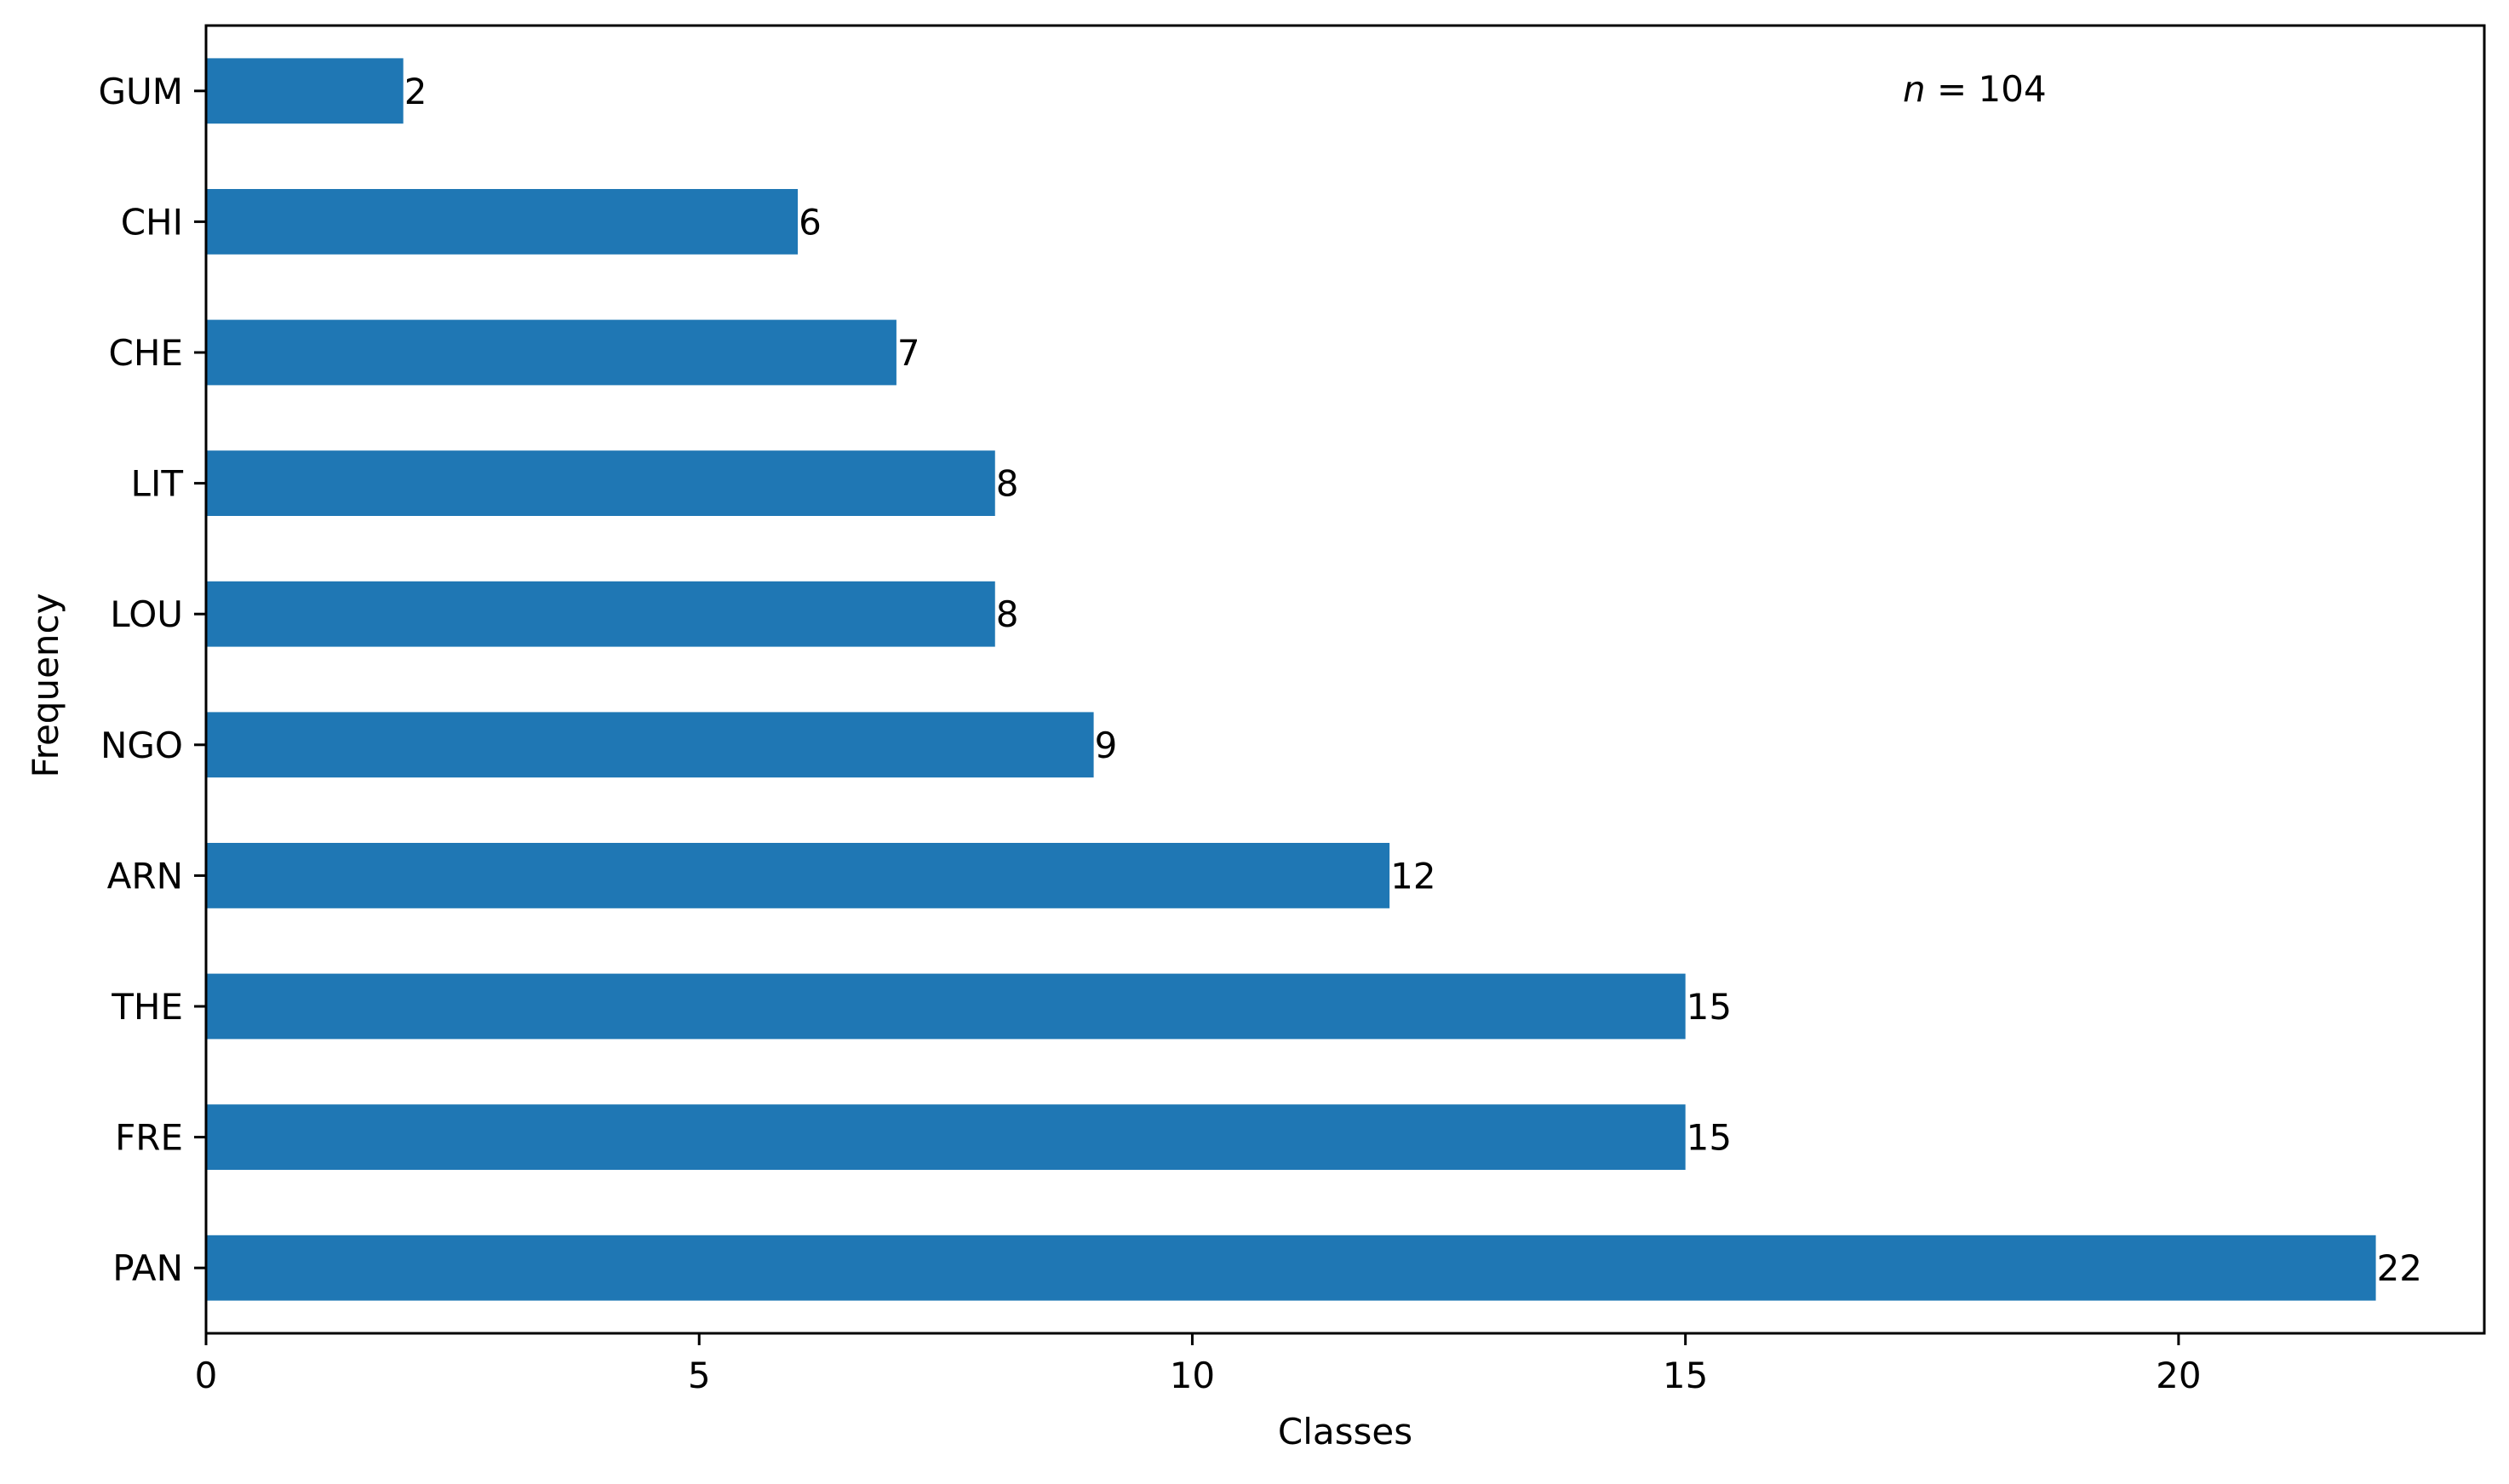 Image resolution: width=2509 pixels, height=1484 pixels. Describe the element at coordinates (908, 353) in the screenshot. I see `data-label-che: 7` at that location.